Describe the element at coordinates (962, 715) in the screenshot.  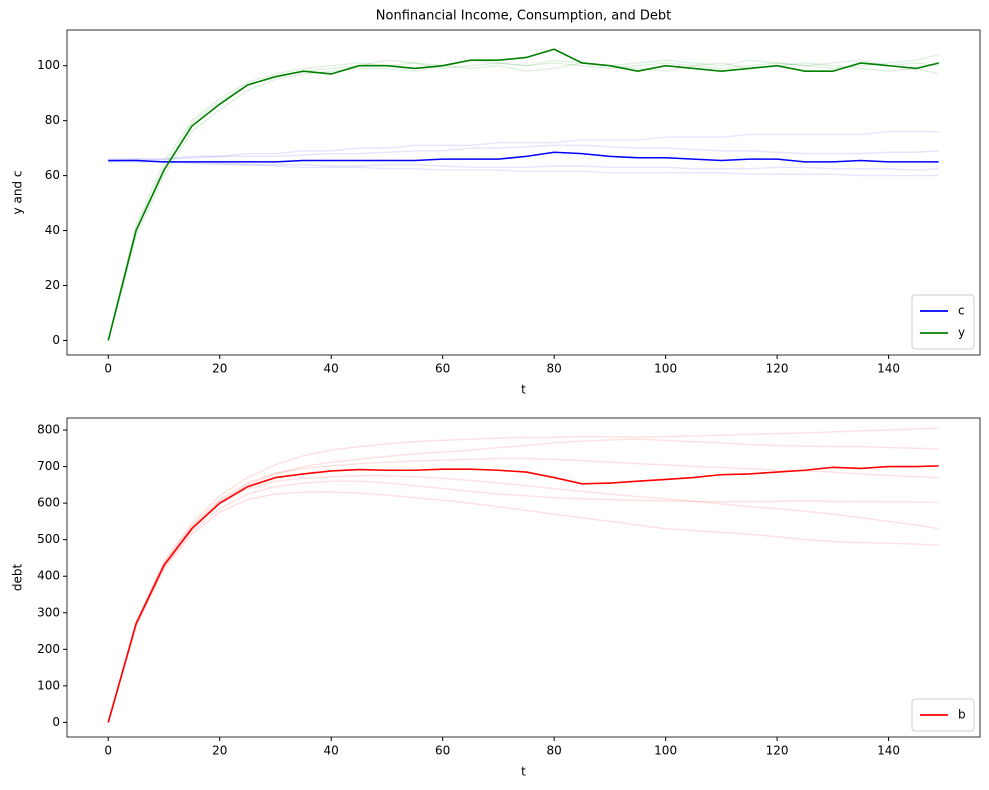
I see `legend-label: b` at that location.